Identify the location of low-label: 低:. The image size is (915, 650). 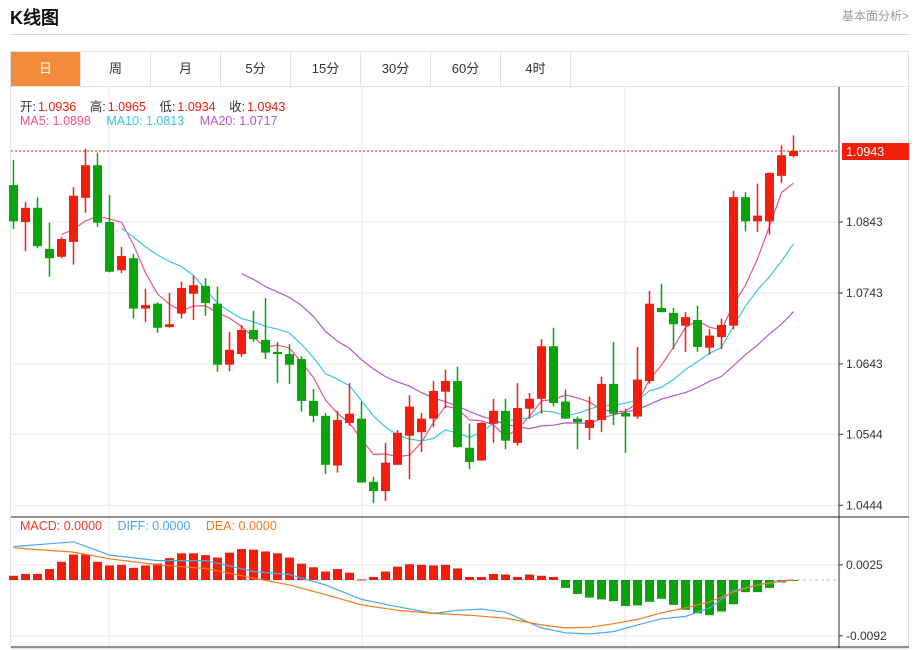
(167, 107).